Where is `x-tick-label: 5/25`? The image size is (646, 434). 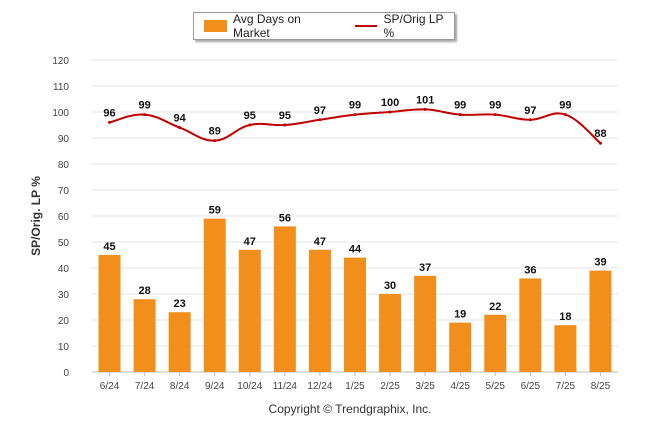
x-tick-label: 5/25 is located at coordinates (496, 386).